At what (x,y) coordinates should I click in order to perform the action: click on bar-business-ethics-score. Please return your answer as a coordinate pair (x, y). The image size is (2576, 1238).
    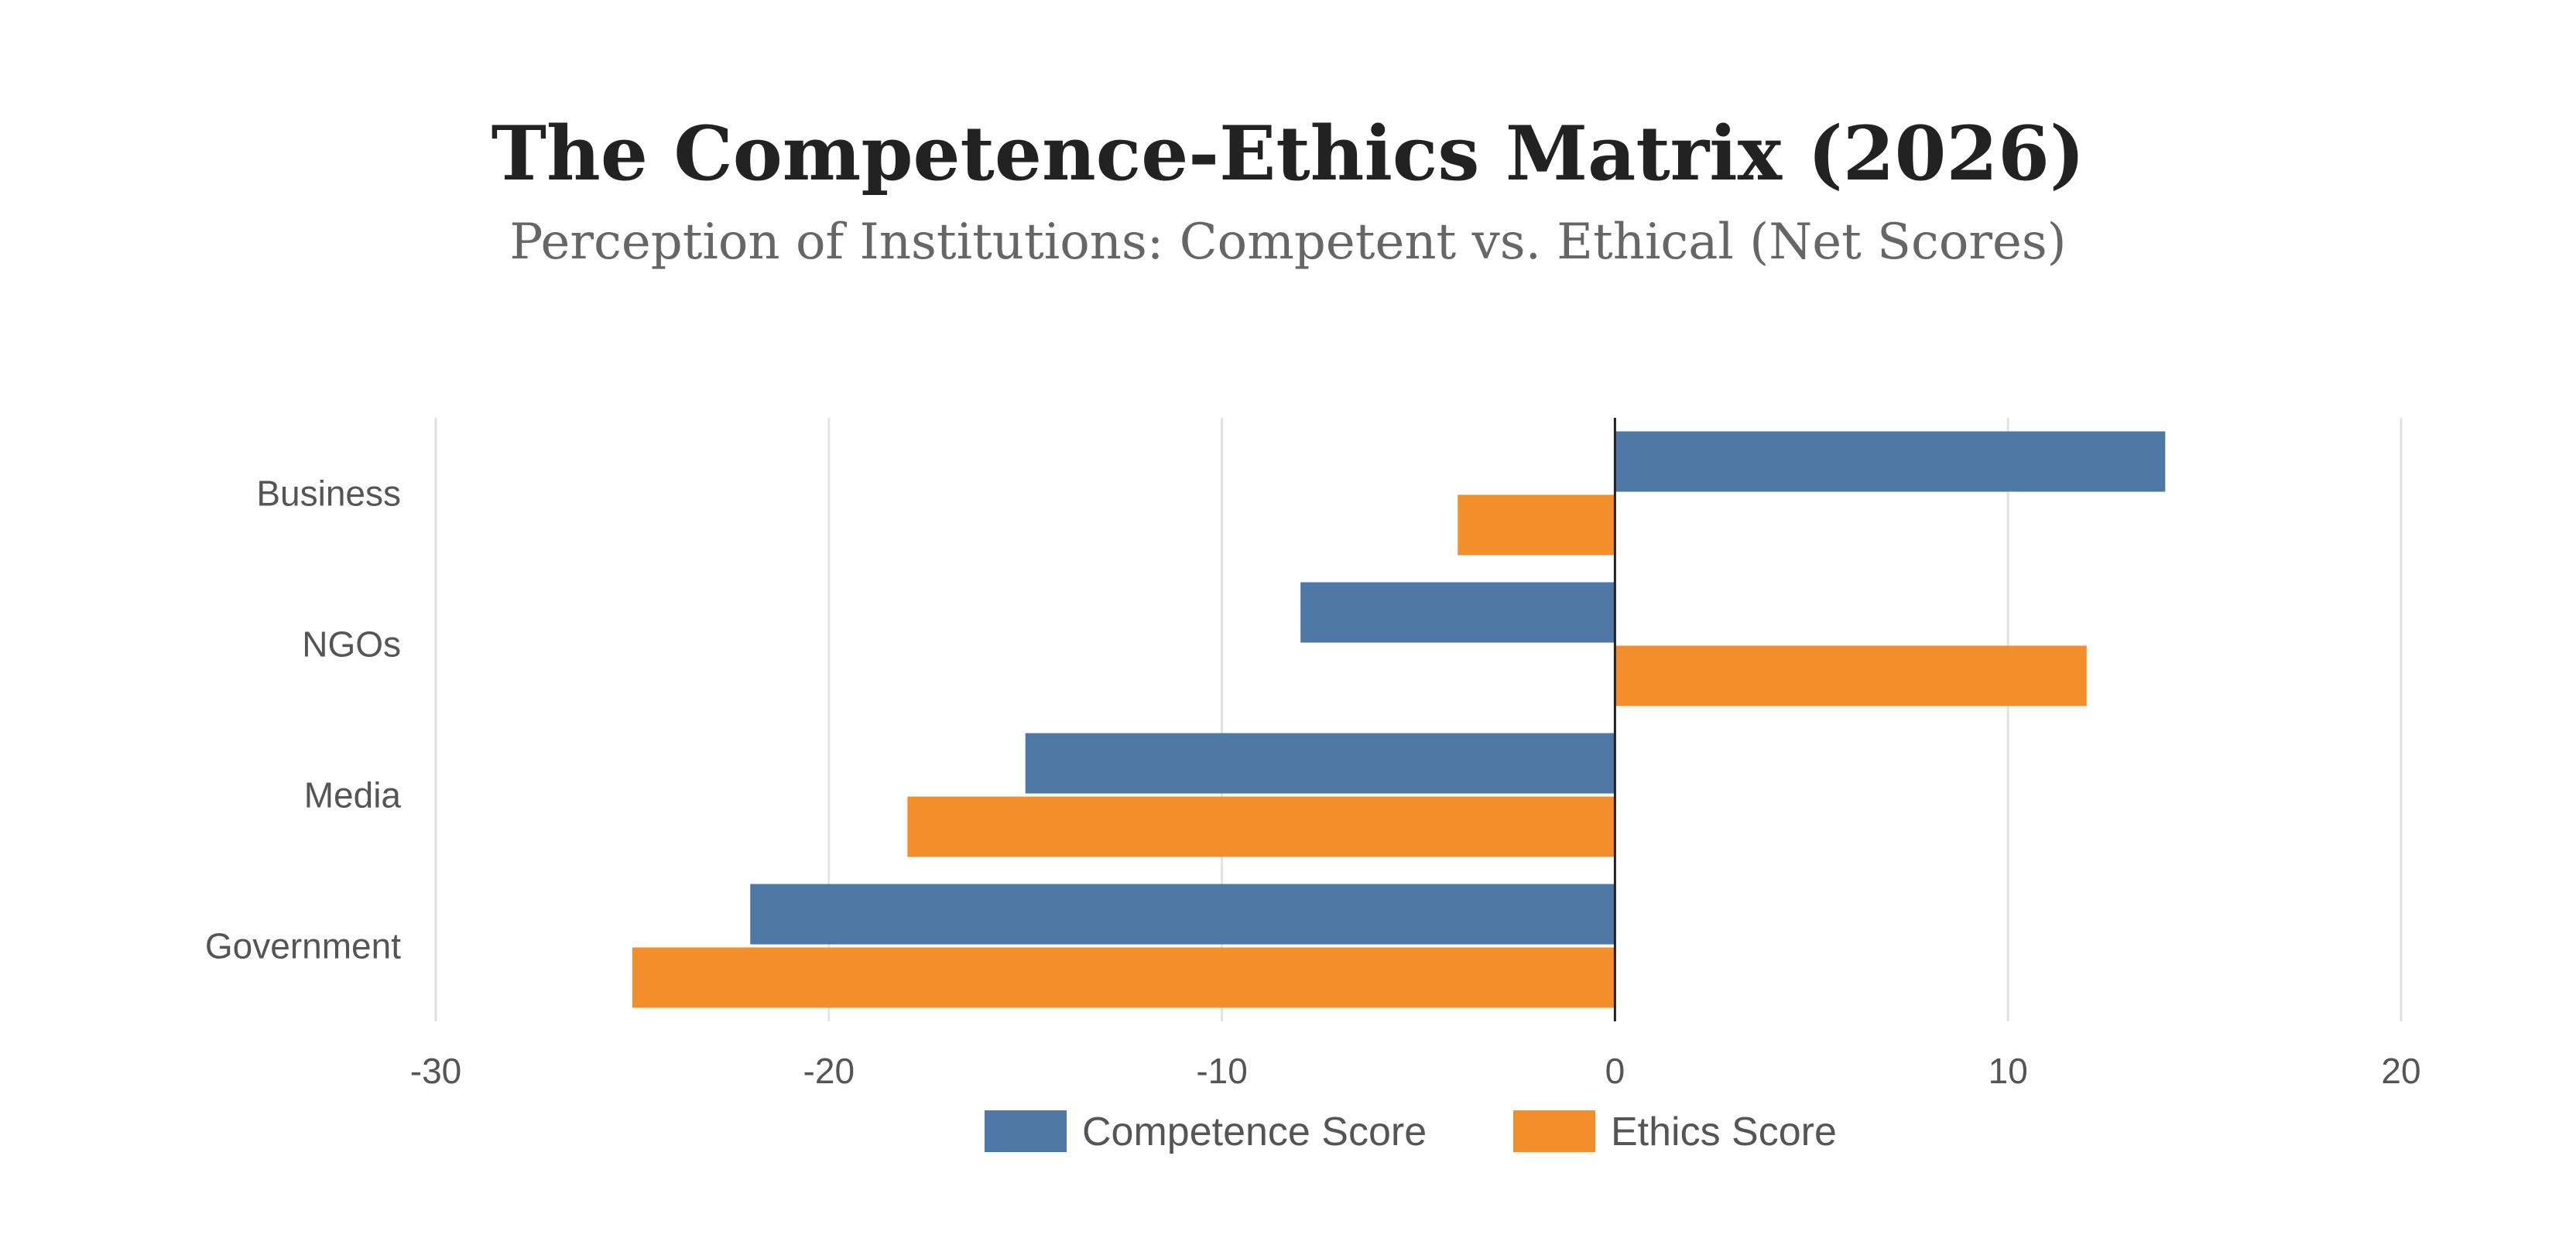
    Looking at the image, I should click on (1536, 525).